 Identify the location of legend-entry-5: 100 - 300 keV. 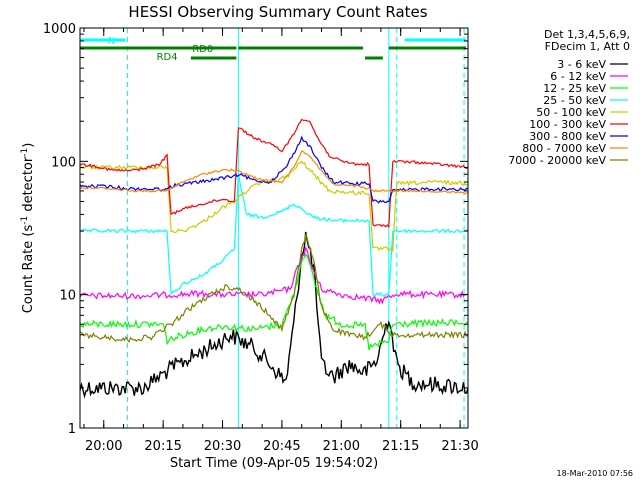
(567, 124).